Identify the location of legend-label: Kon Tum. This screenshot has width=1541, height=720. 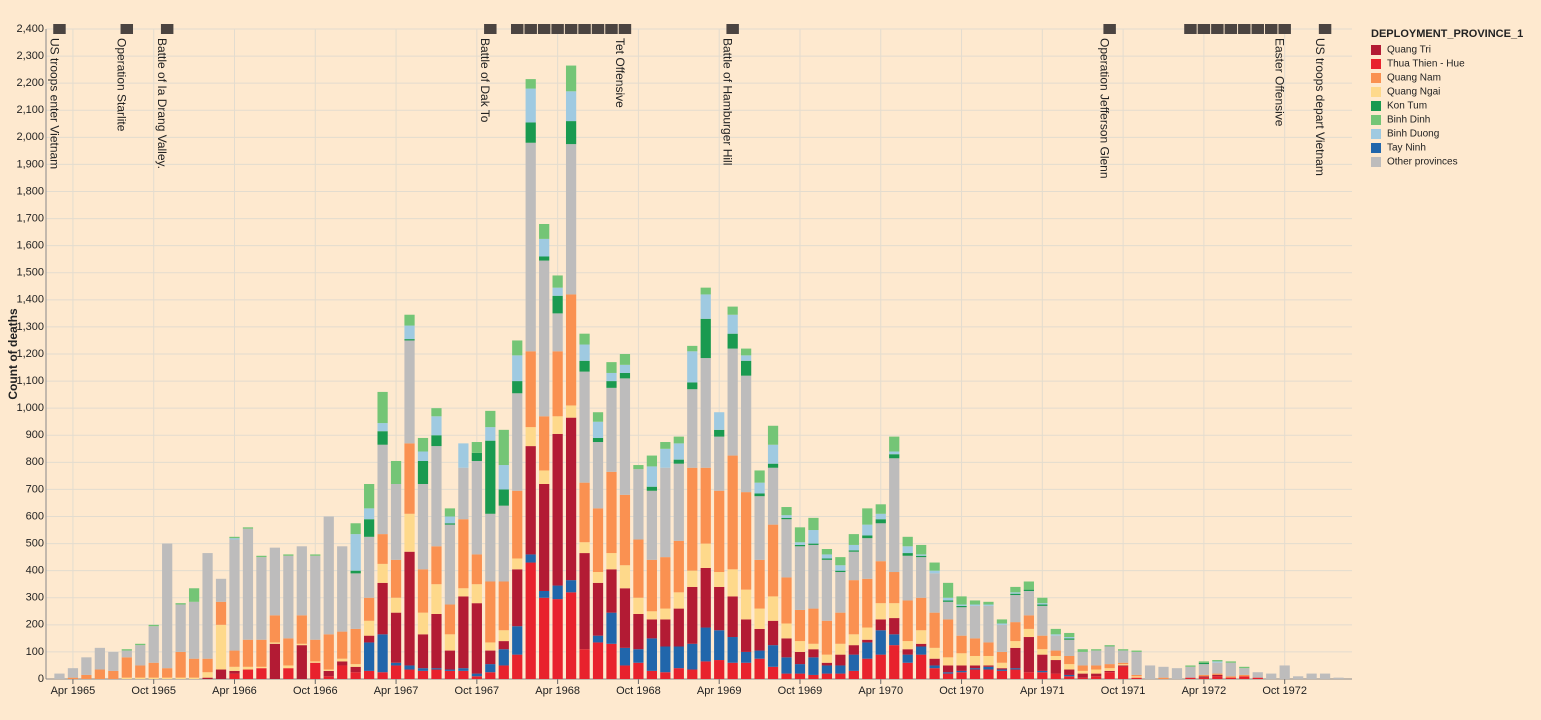
(1407, 106).